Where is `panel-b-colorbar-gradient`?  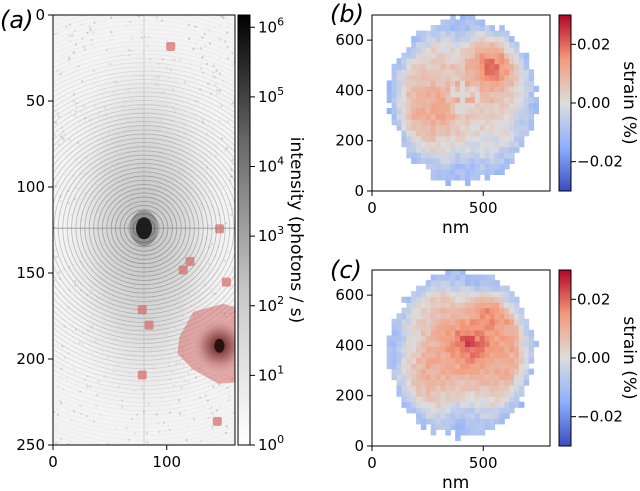
panel-b-colorbar-gradient is located at coordinates (565, 103).